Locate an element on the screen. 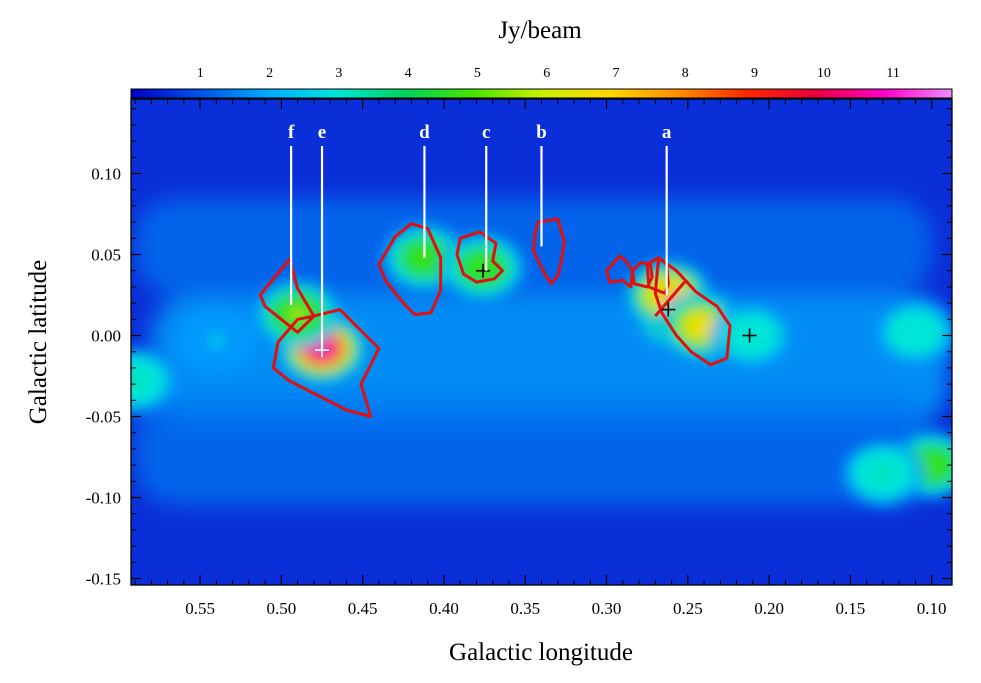 This screenshot has width=981, height=683. colorbar-tick-label: 4 is located at coordinates (408, 73).